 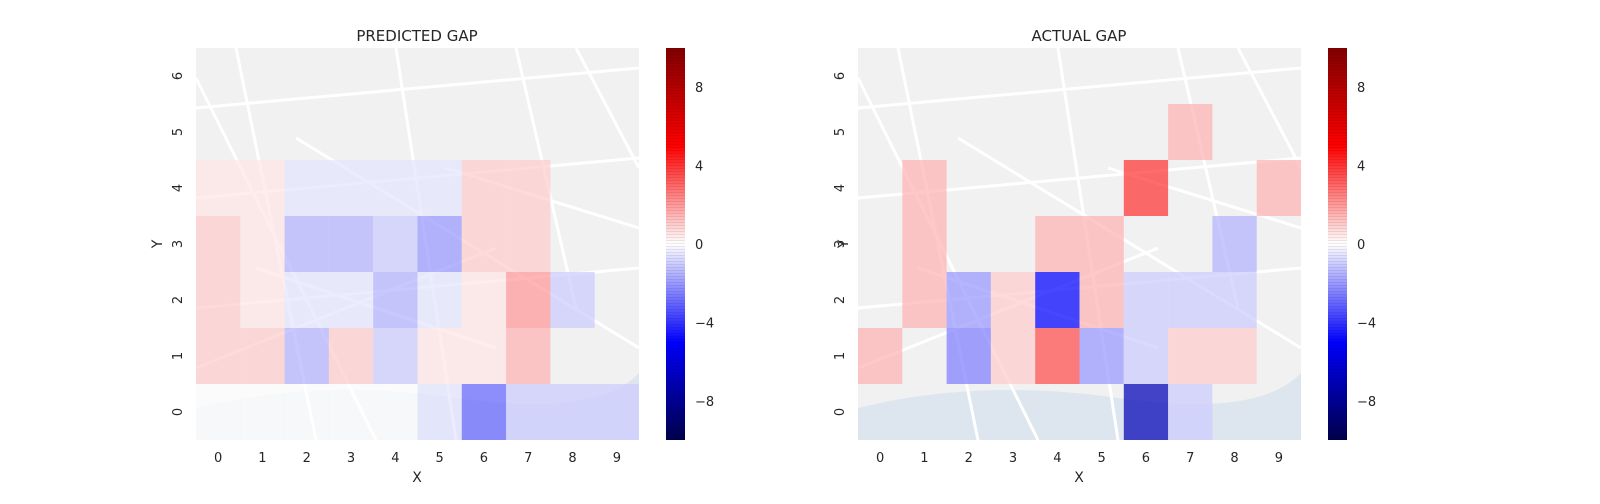 What do you see at coordinates (1269, 108) in the screenshot?
I see `map-street-line` at bounding box center [1269, 108].